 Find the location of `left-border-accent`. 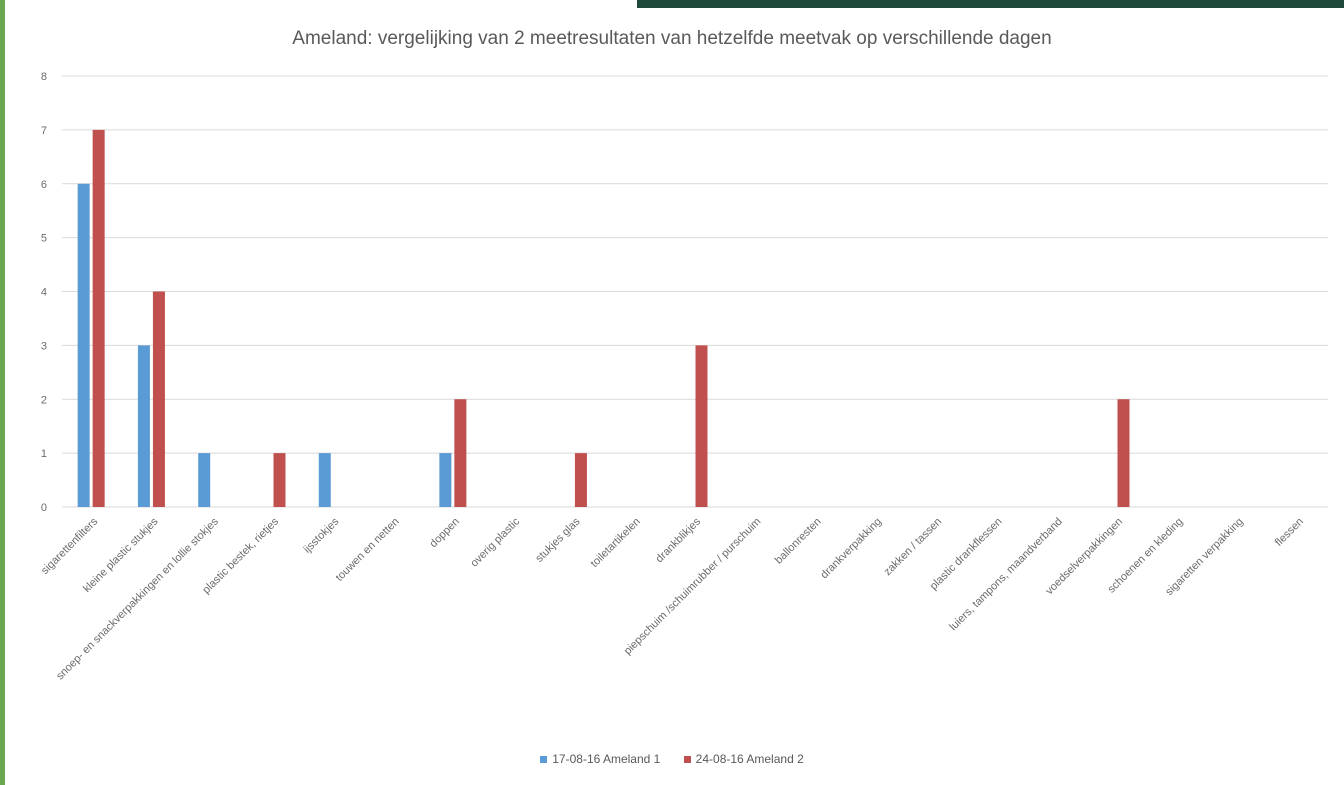

left-border-accent is located at coordinates (2, 392).